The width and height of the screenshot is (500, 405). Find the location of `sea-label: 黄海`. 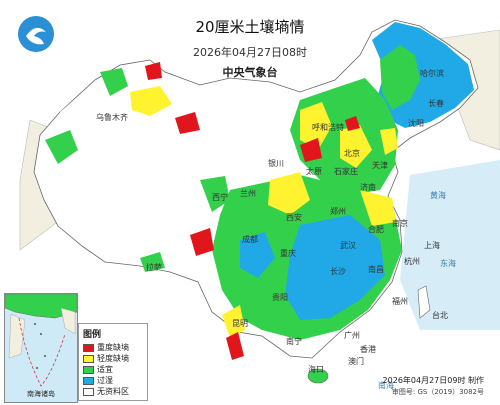

sea-label: 黄海 is located at coordinates (438, 195).